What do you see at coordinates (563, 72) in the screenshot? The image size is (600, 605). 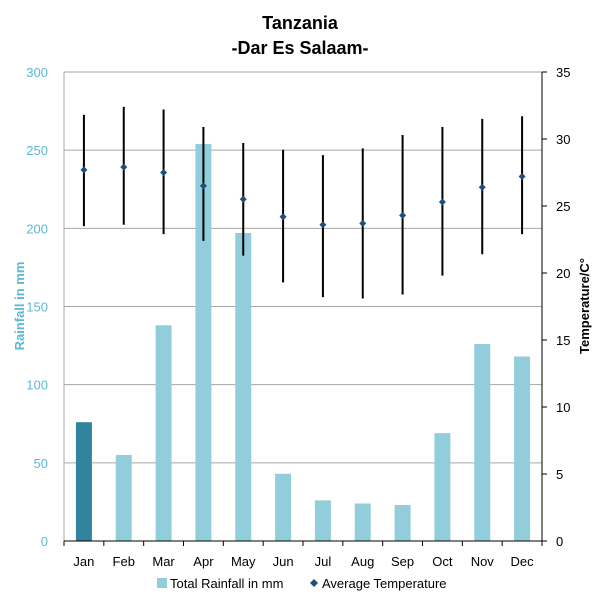 I see `y-right-tick-label: 35` at bounding box center [563, 72].